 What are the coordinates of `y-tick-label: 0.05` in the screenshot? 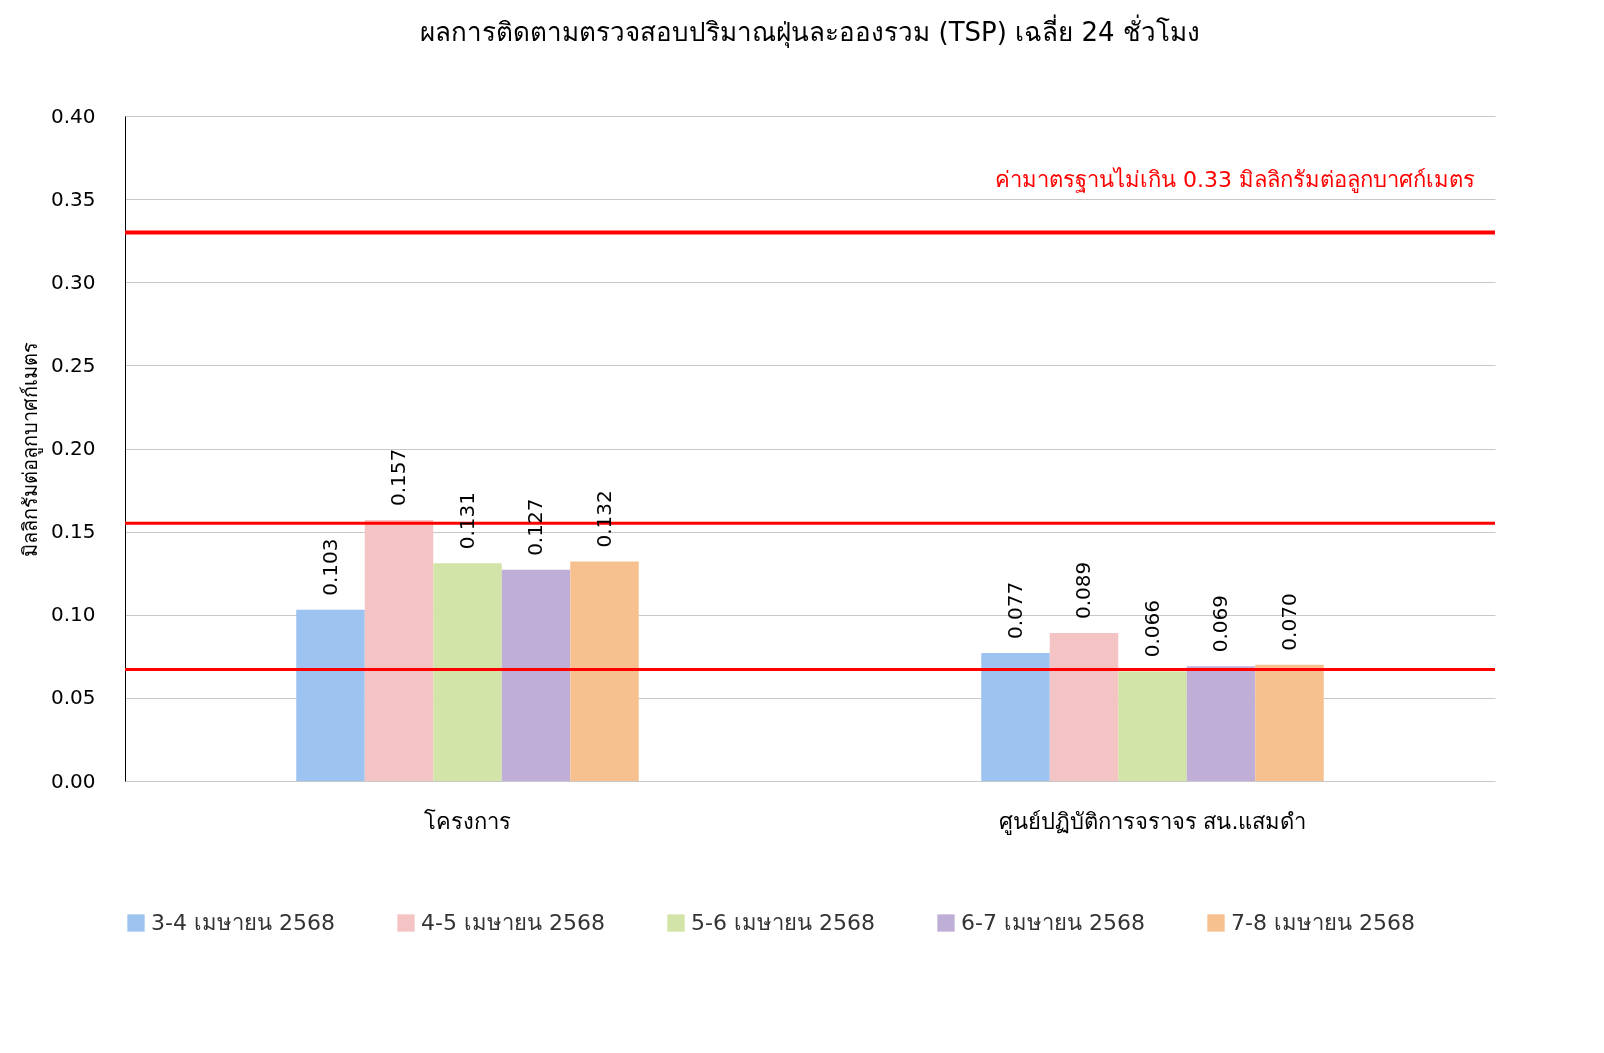 It's located at (73, 697).